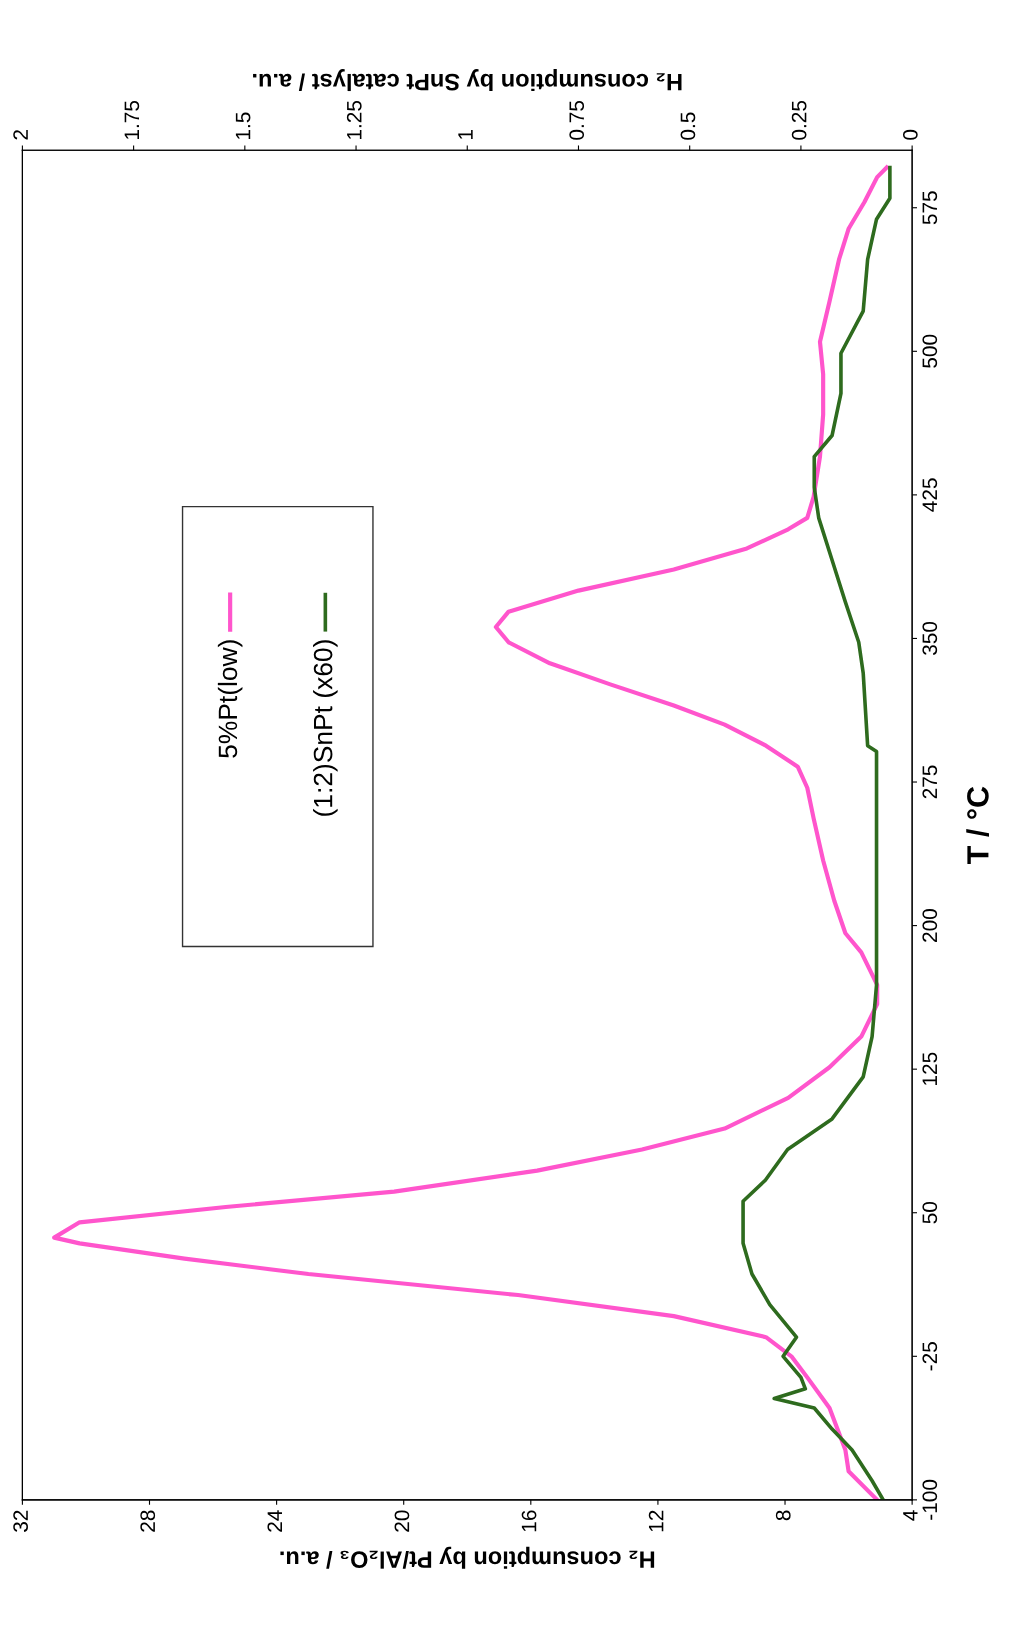  I want to click on x-axis-title: H₂ consumption by Pt/Al₂O₃ / a.u., so click(467, 1557).